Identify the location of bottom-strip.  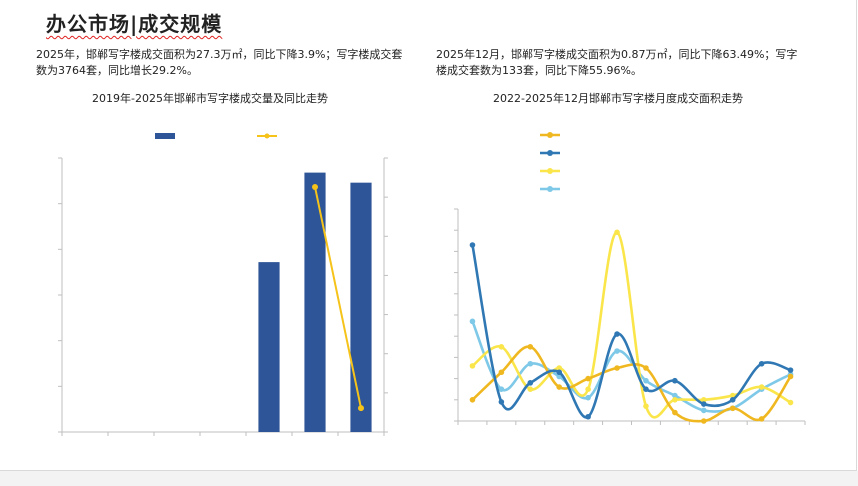
(429, 478).